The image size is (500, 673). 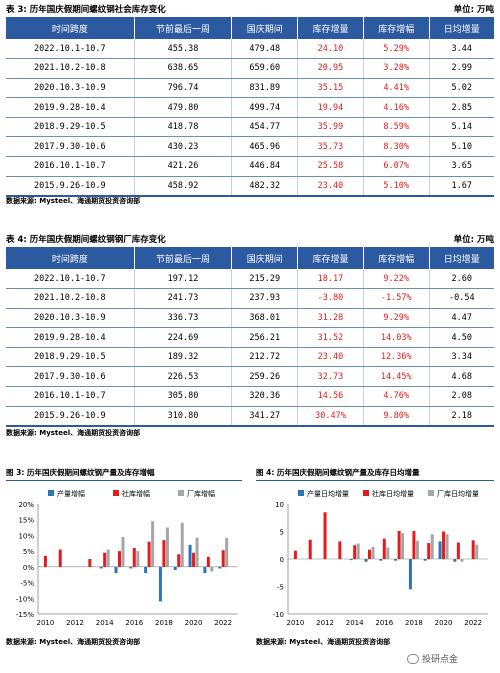 What do you see at coordinates (330, 416) in the screenshot?
I see `table-cell: 30.47%` at bounding box center [330, 416].